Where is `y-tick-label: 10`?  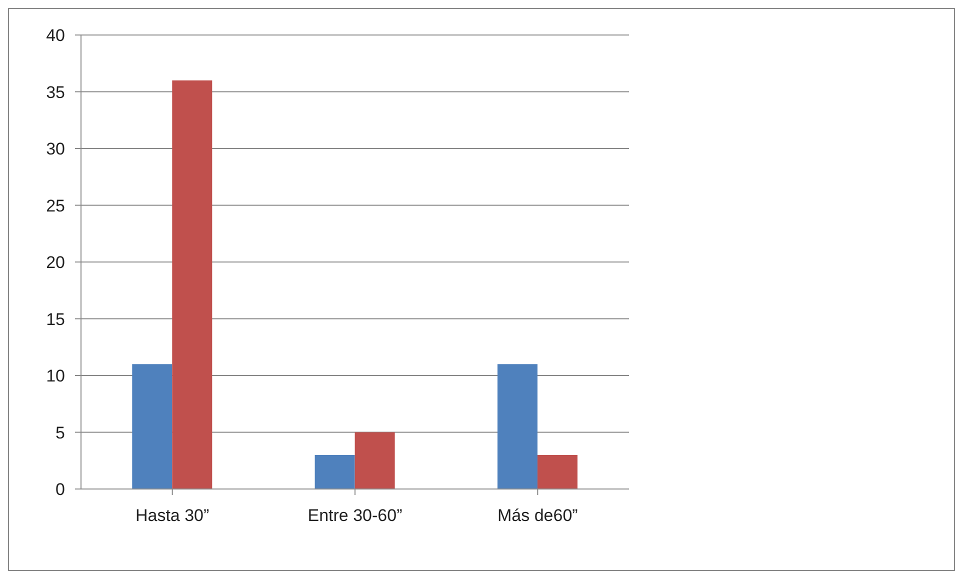
y-tick-label: 10 is located at coordinates (55, 376).